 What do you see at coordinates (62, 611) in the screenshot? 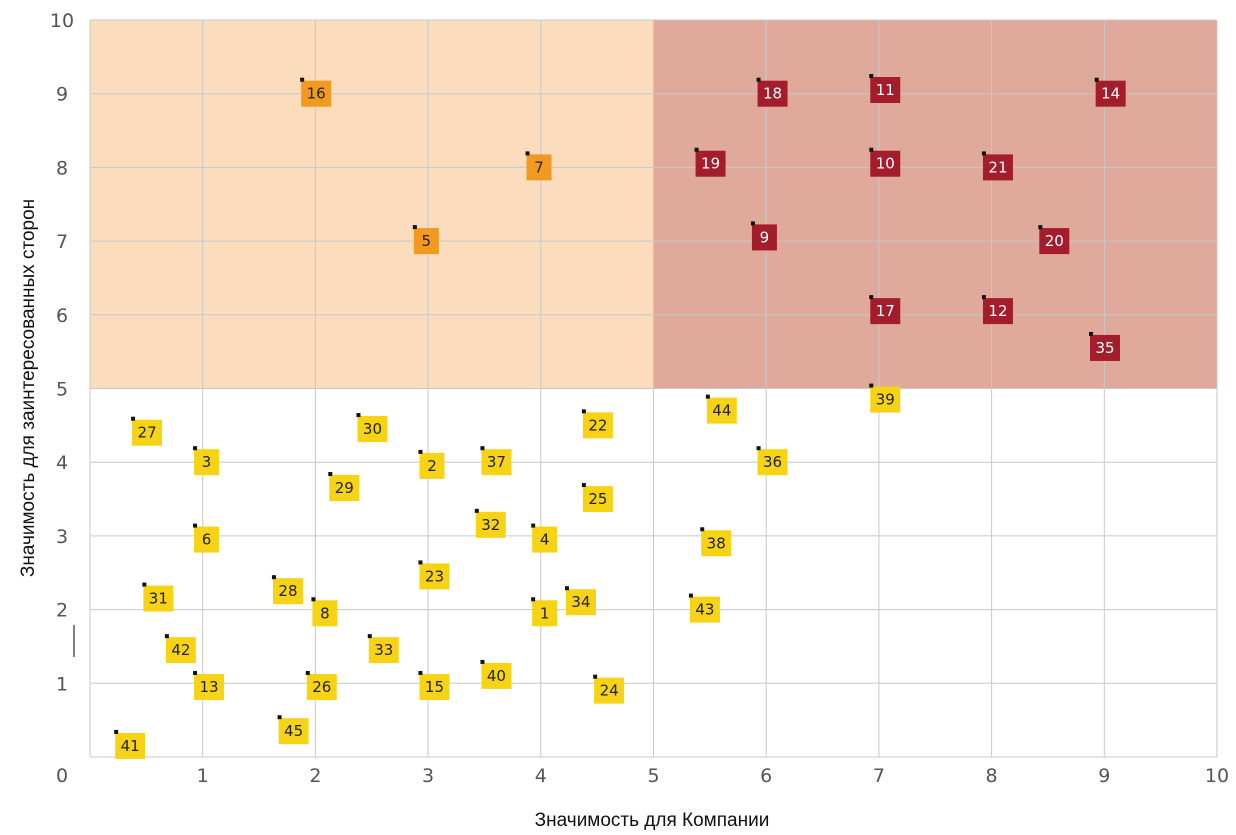
I see `y-tick-label: 2` at bounding box center [62, 611].